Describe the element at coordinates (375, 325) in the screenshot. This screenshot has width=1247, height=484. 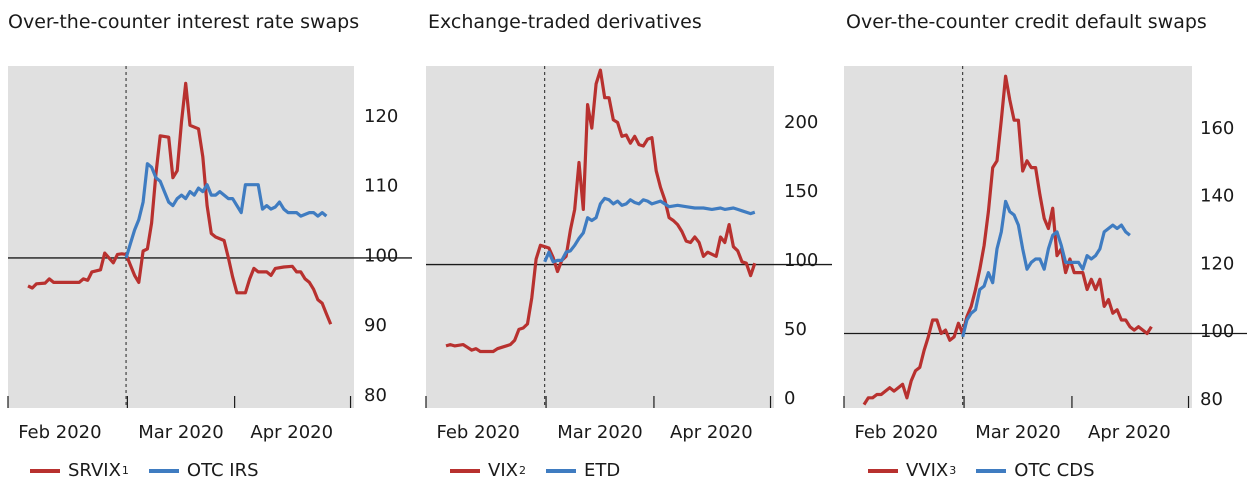
I see `y-tick-label: 90` at that location.